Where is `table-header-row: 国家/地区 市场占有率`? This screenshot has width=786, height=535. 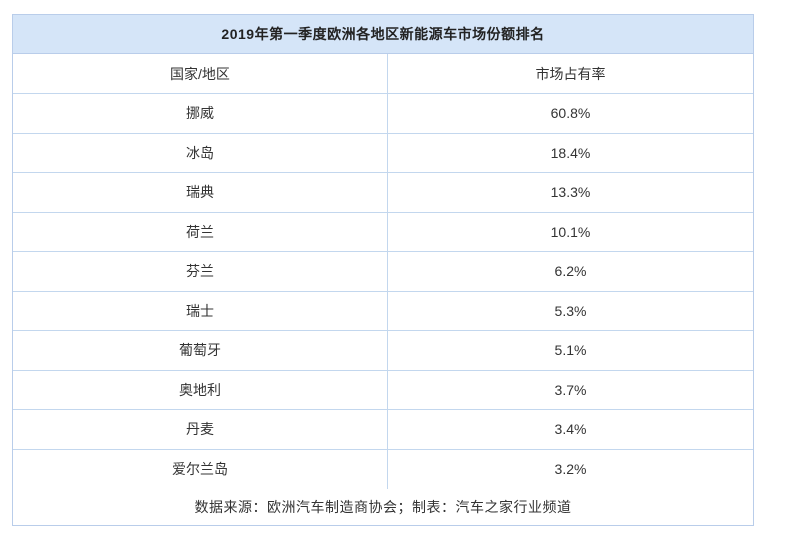
table-header-row: 国家/地区 市场占有率 is located at coordinates (383, 74).